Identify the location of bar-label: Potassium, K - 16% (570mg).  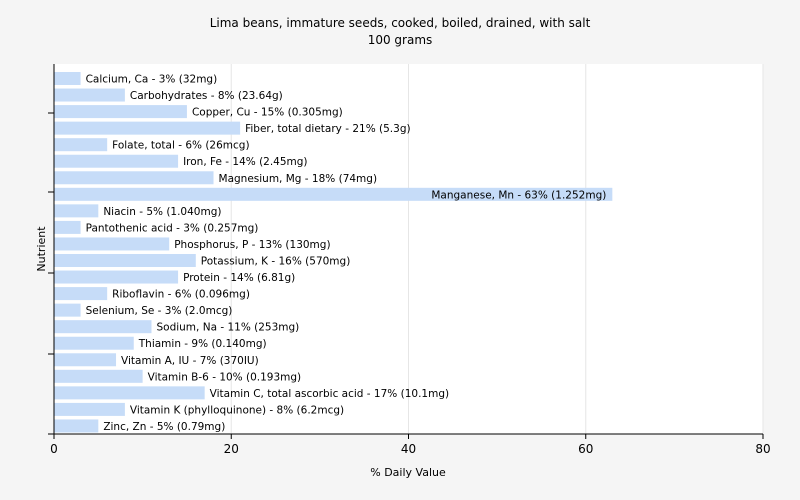
(276, 262).